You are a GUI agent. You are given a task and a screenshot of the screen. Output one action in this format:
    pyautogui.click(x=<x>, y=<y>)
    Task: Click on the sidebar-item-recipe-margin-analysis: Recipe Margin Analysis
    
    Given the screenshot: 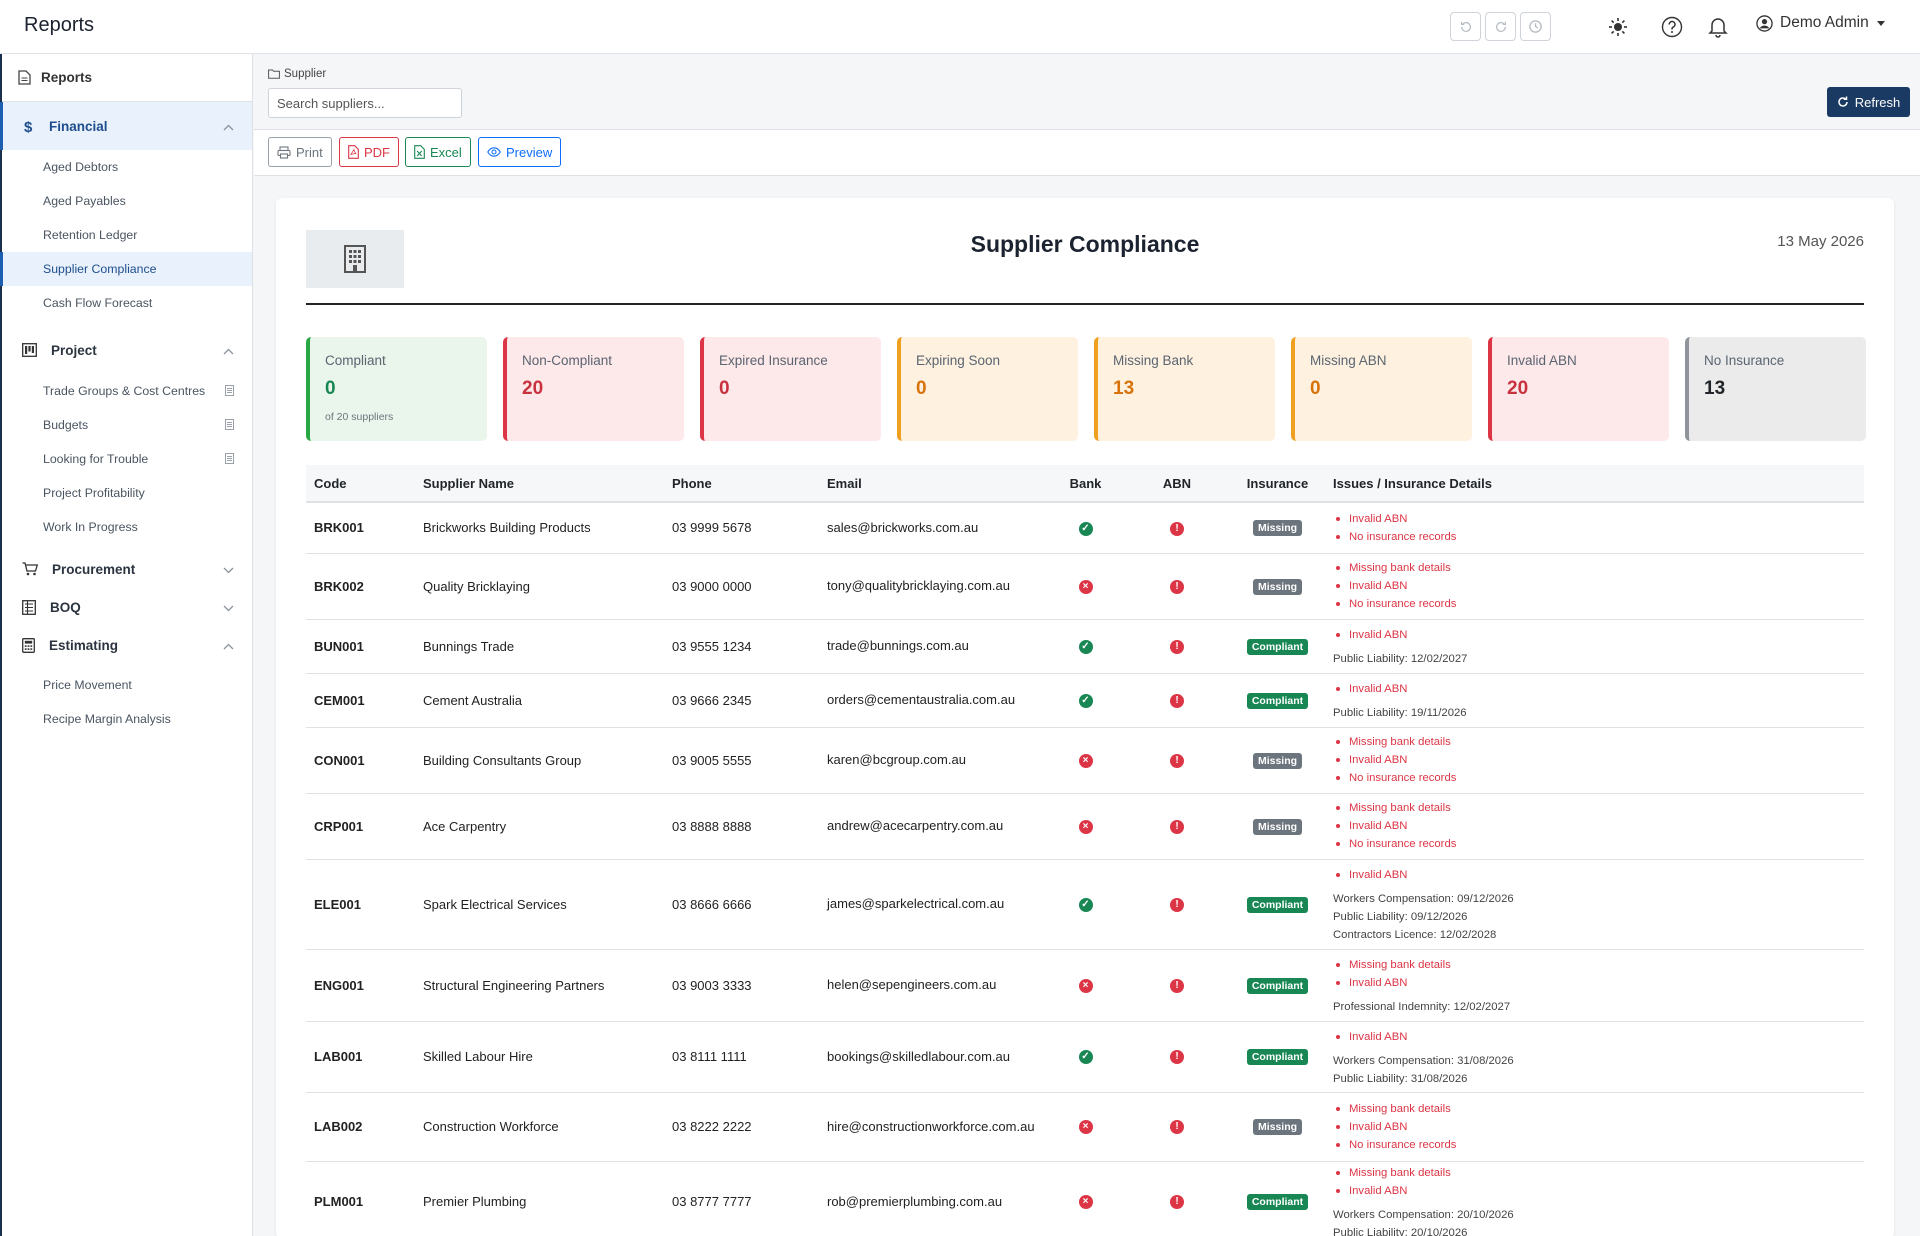 What is the action you would take?
    pyautogui.click(x=127, y=719)
    